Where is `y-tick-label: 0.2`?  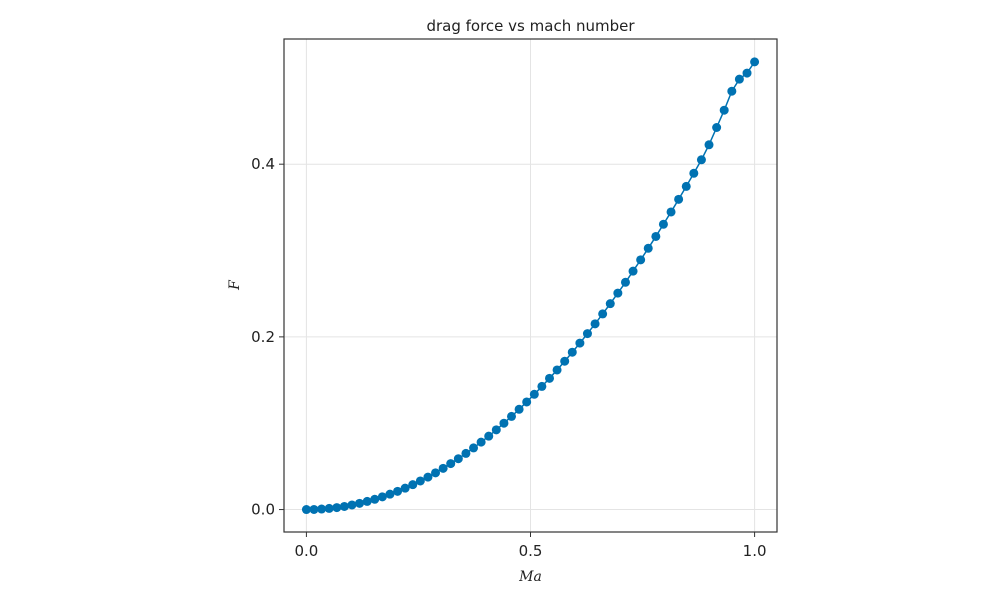 y-tick-label: 0.2 is located at coordinates (263, 337).